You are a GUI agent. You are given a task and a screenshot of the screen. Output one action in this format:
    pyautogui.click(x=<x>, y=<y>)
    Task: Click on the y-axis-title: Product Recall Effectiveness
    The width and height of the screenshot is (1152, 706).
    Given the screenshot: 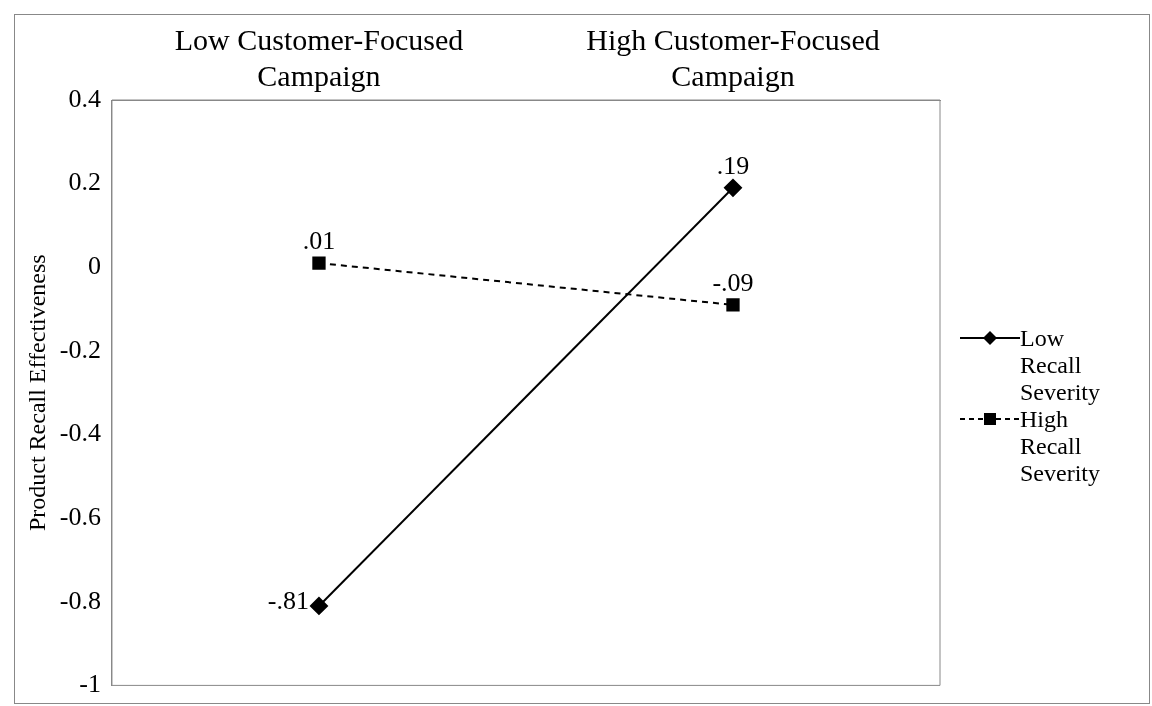 What is the action you would take?
    pyautogui.click(x=36, y=393)
    